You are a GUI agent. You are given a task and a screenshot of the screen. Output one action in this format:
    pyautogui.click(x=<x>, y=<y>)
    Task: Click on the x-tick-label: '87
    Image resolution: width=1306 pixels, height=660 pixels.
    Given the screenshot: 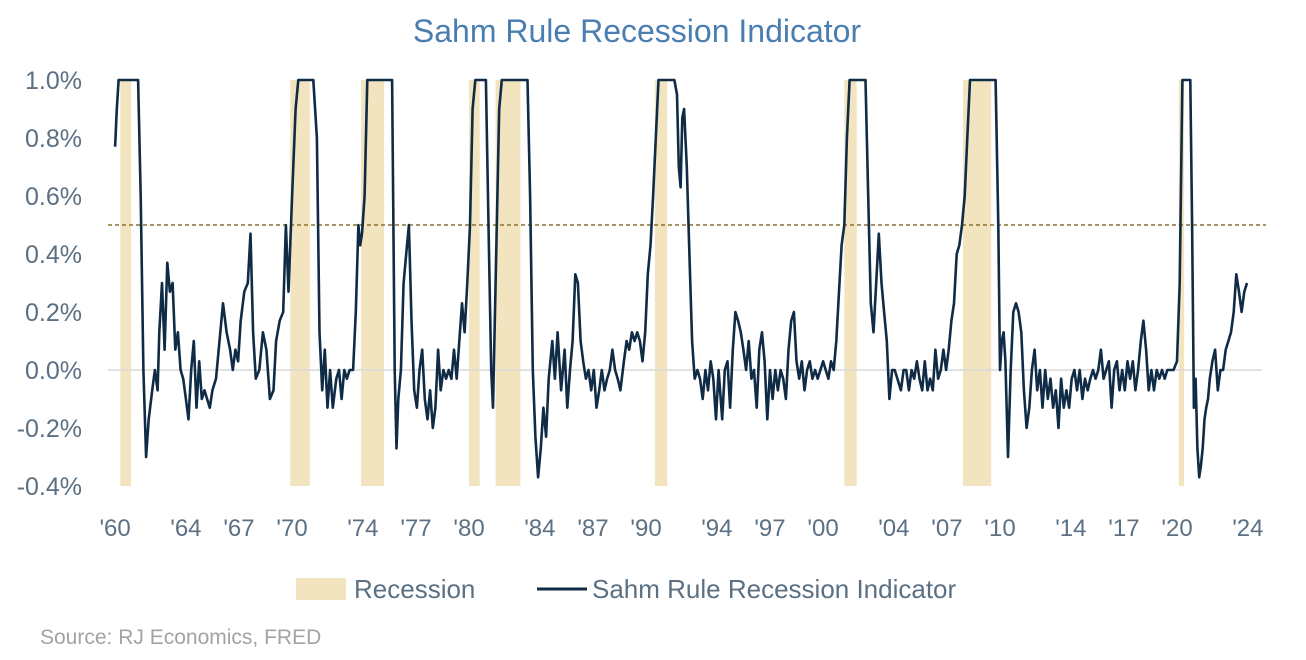 What is the action you would take?
    pyautogui.click(x=592, y=528)
    